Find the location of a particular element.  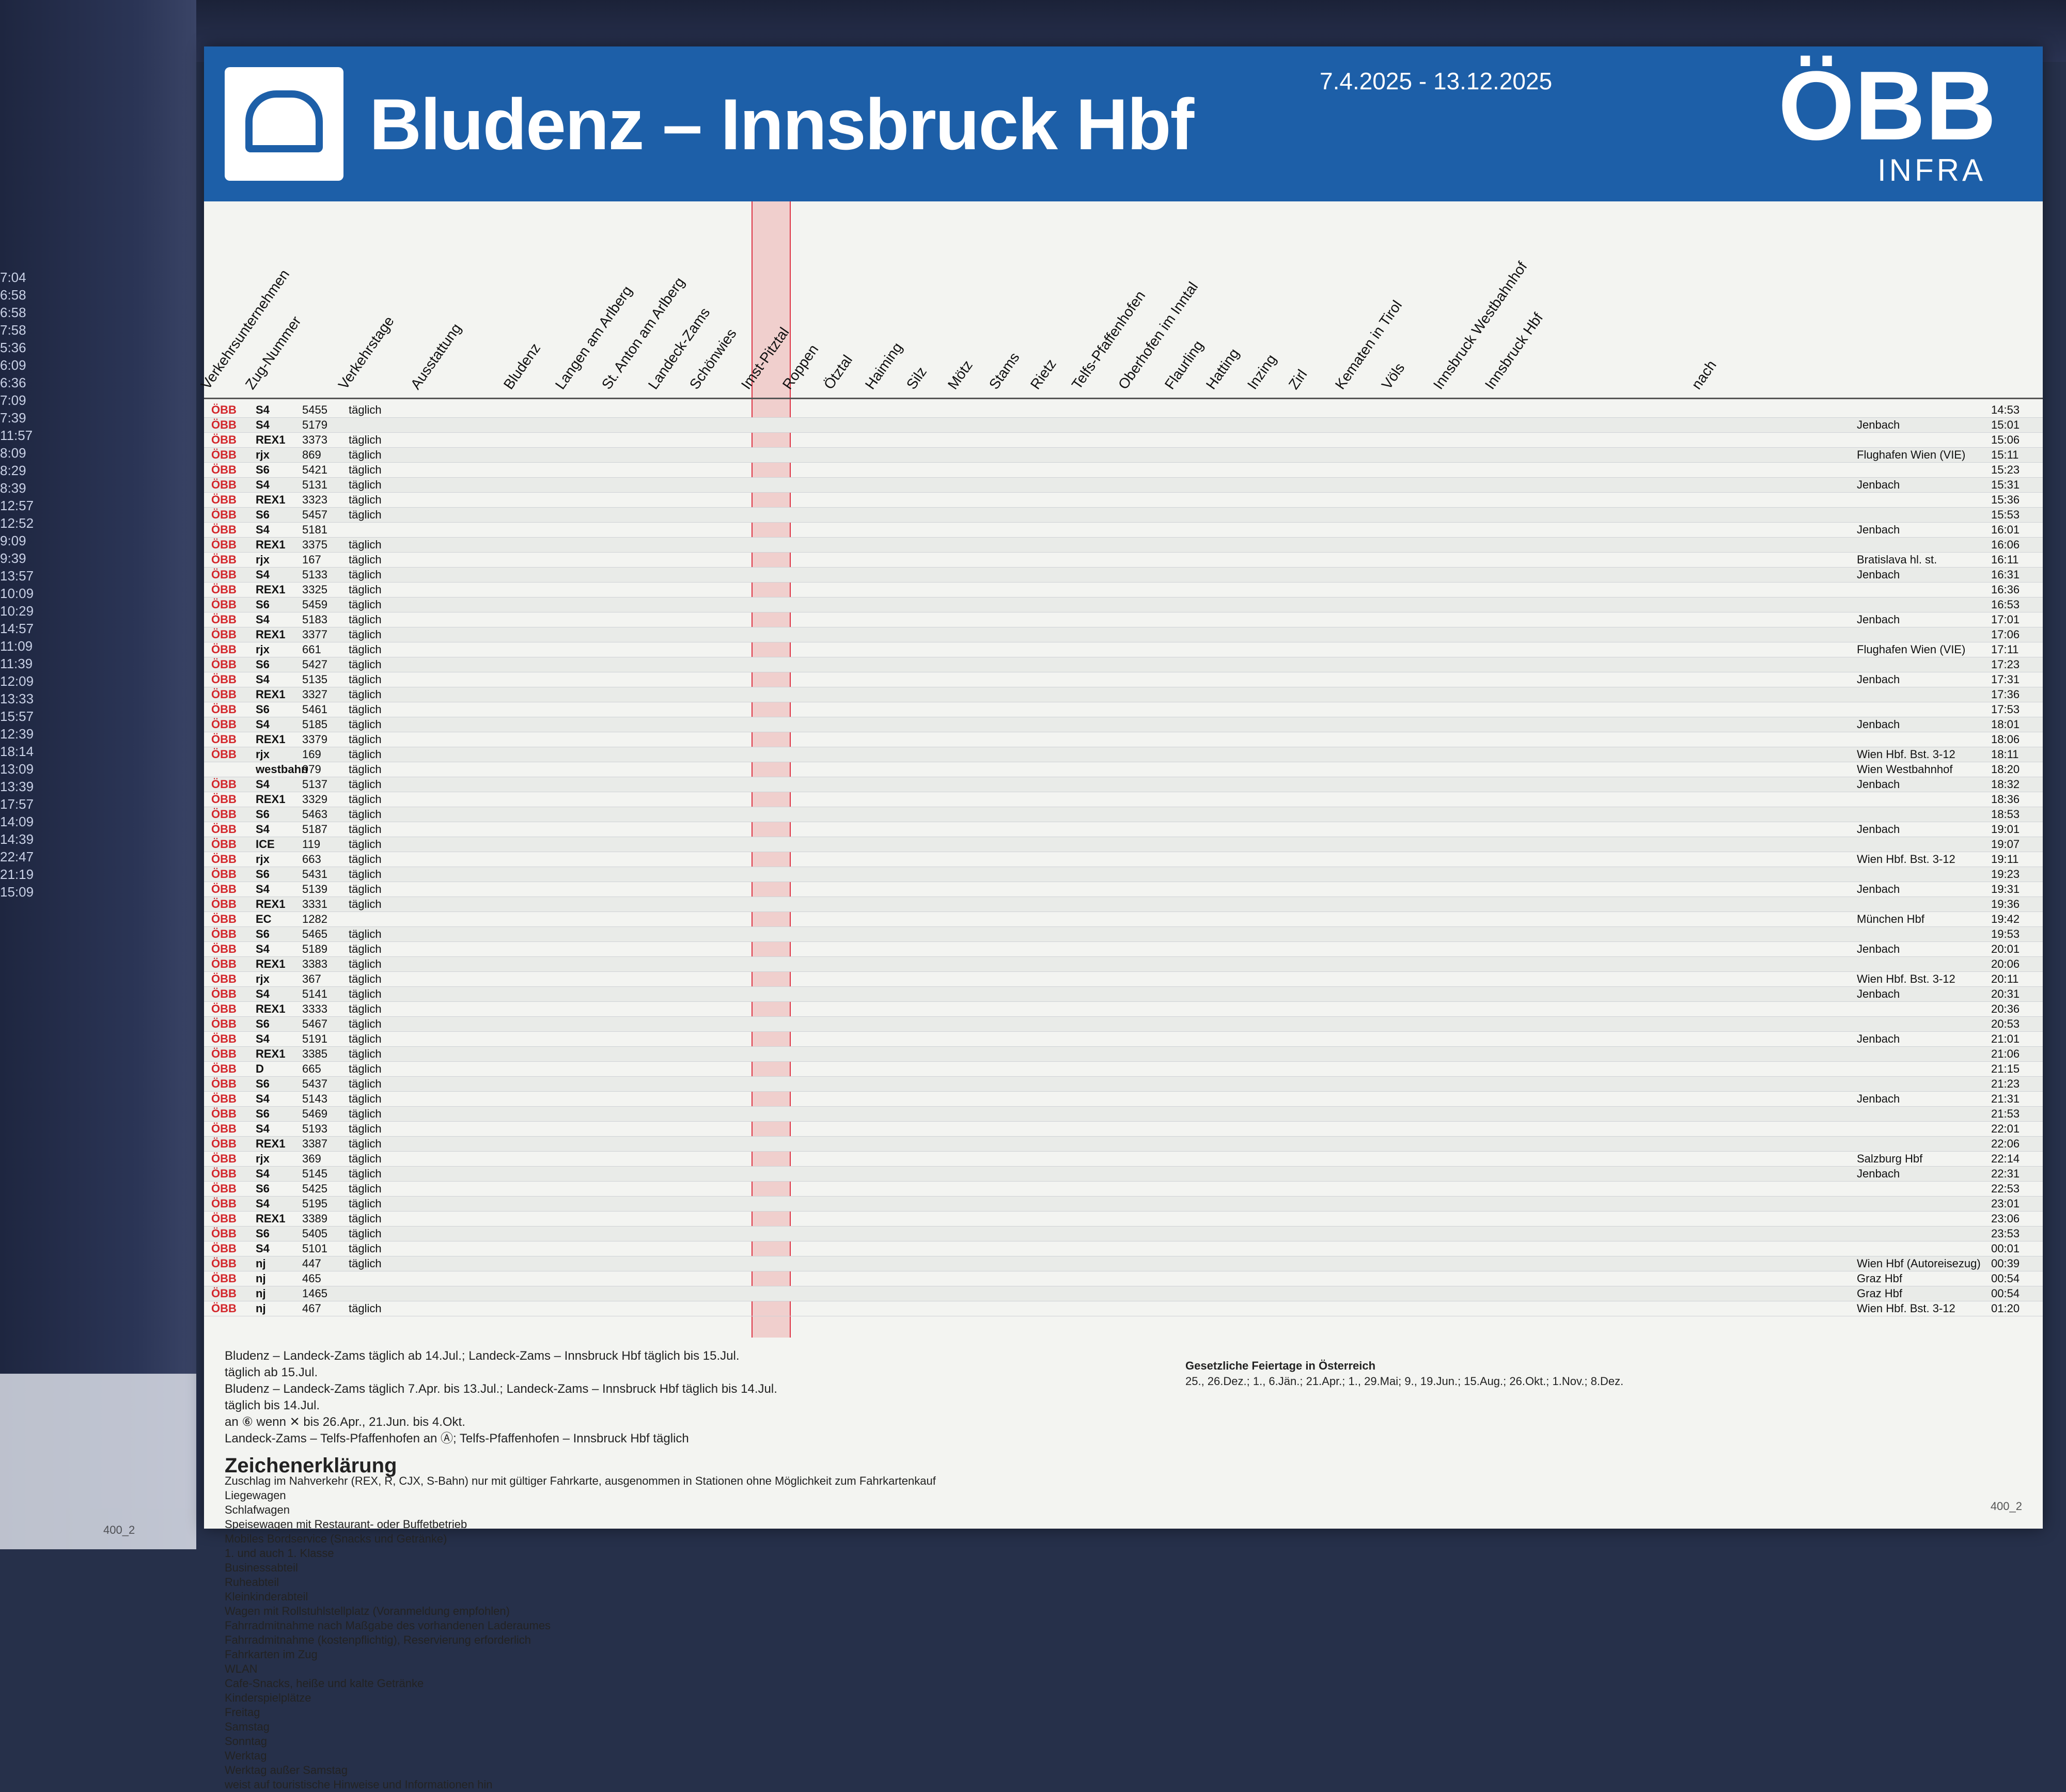

cell-arr: 19:31 is located at coordinates (2005, 889).